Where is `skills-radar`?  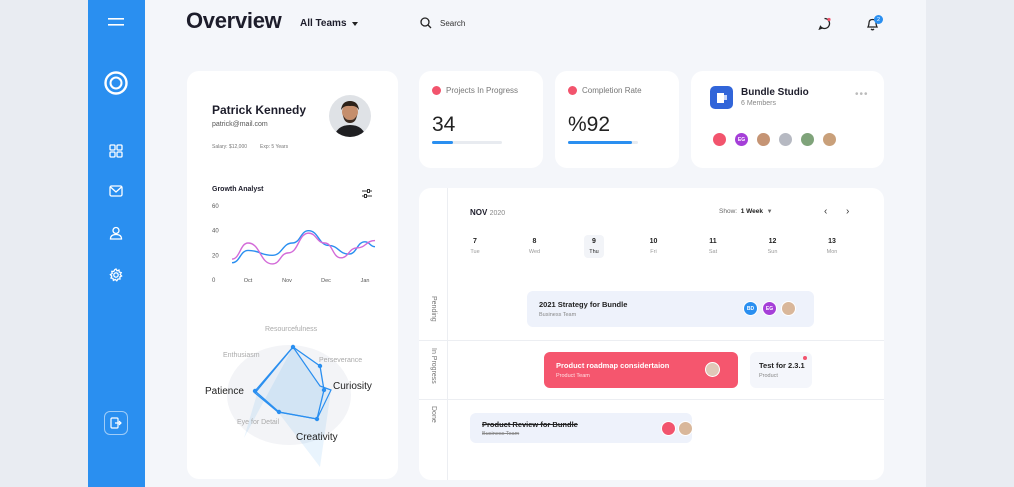
skills-radar is located at coordinates (289, 405).